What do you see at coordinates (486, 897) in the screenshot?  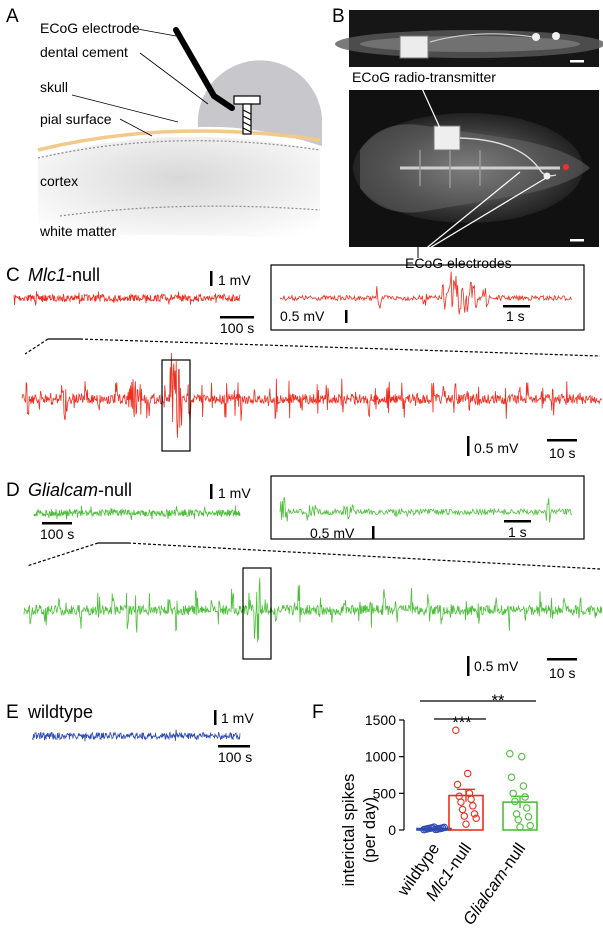 I see `f-category-italic-2: Glialcam` at bounding box center [486, 897].